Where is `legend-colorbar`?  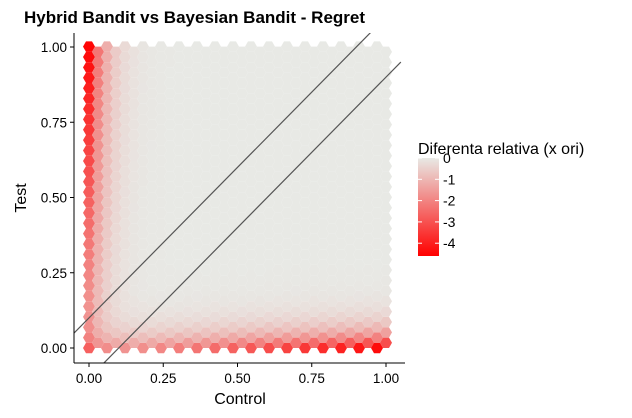 legend-colorbar is located at coordinates (428, 207).